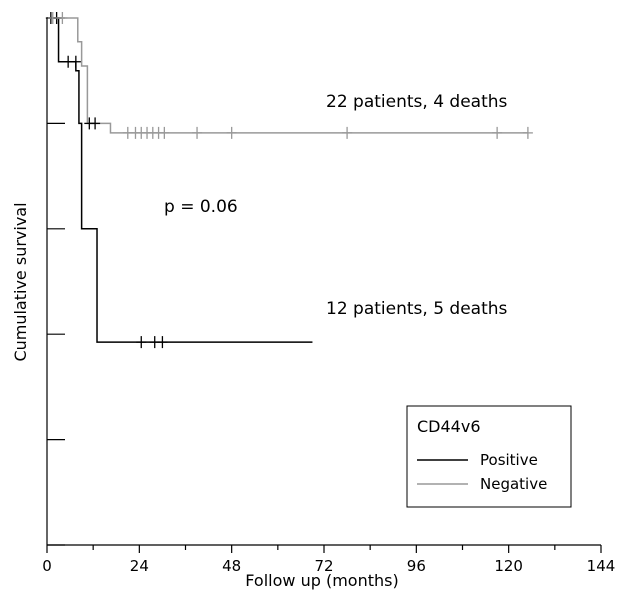 This screenshot has width=617, height=598. I want to click on x-tick-label: 0, so click(47, 566).